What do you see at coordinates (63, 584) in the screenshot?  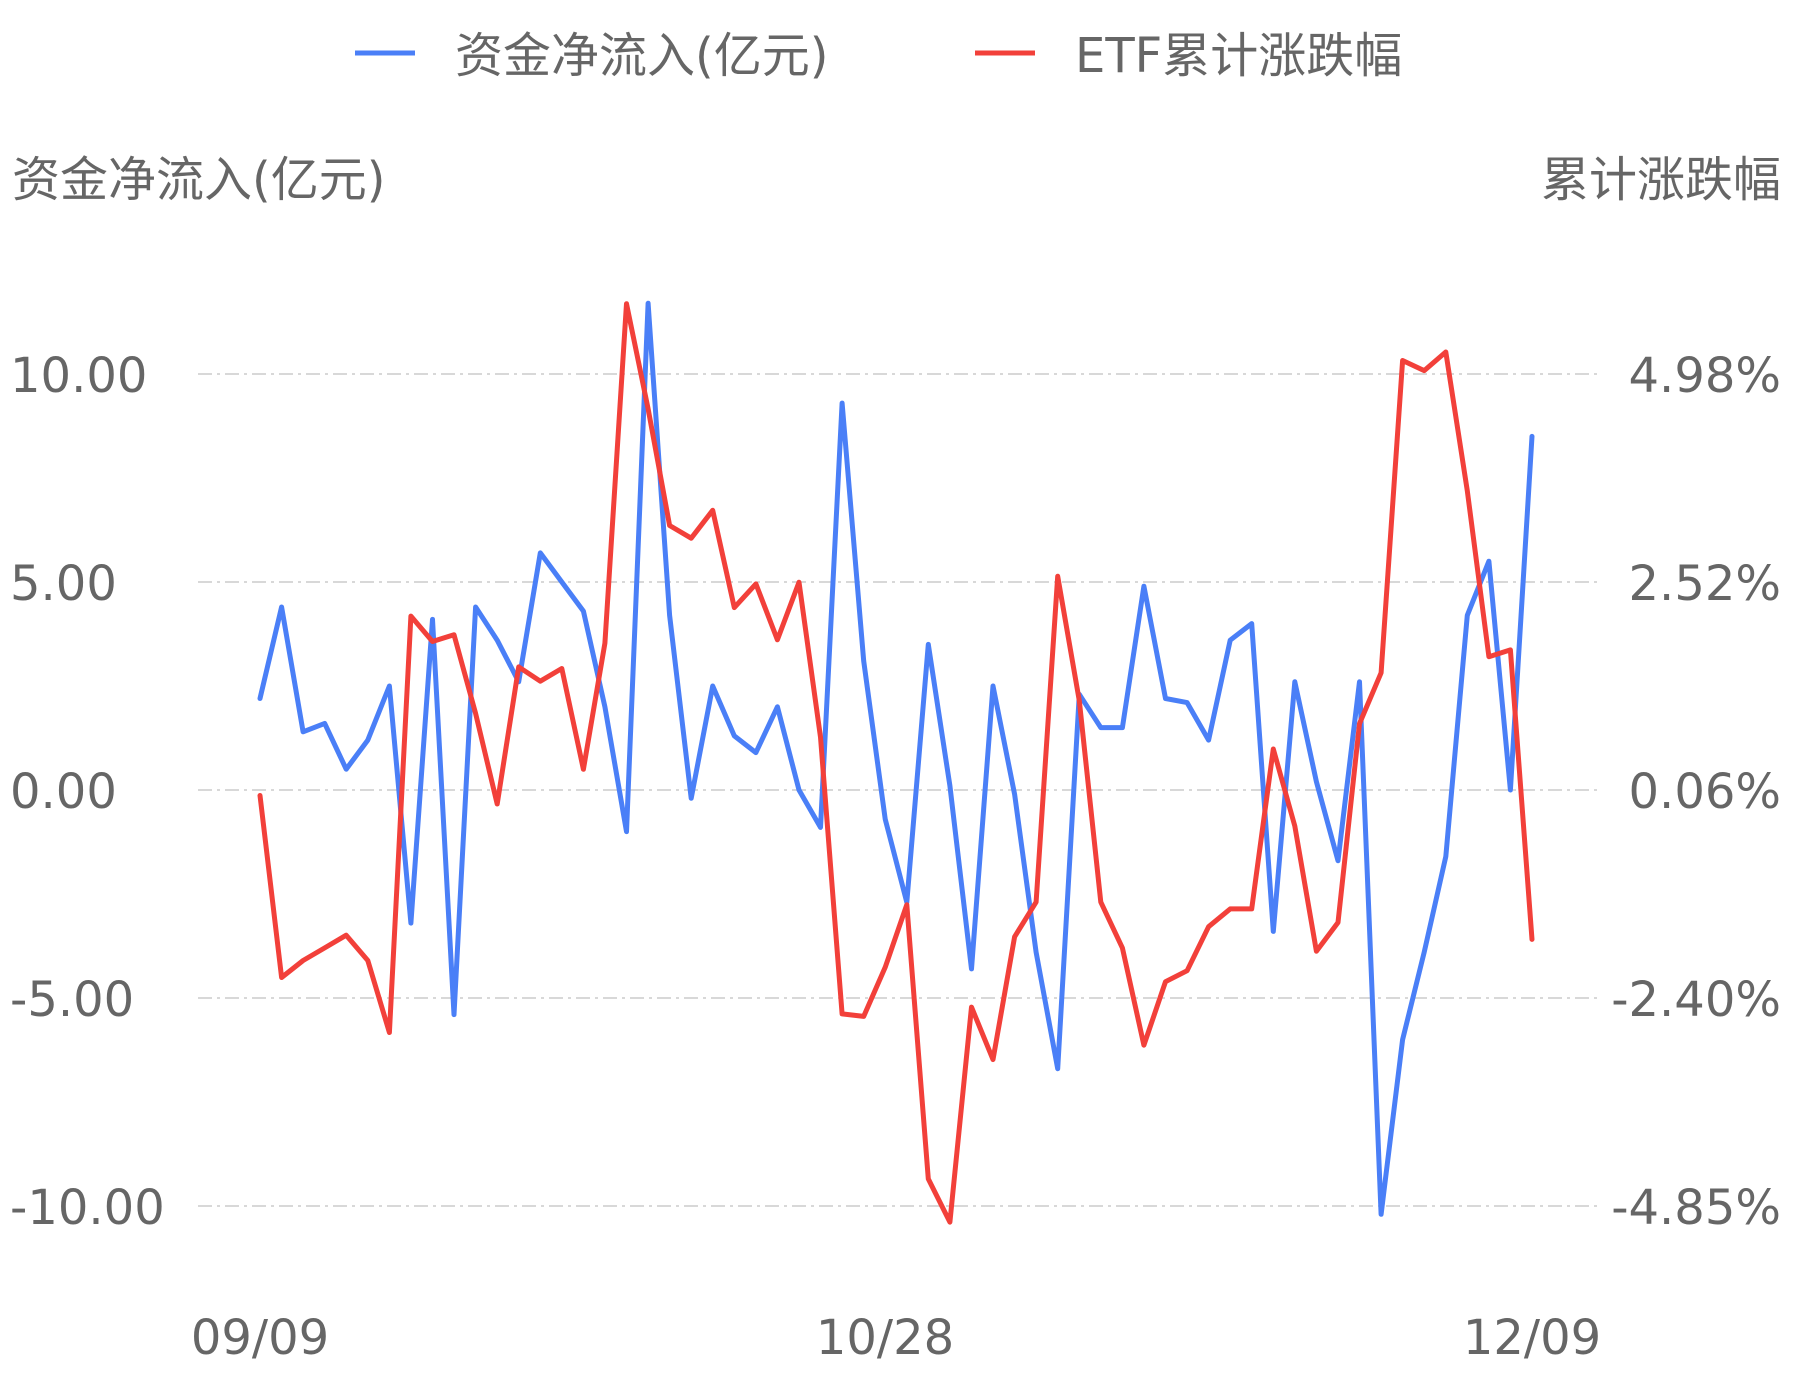 I see `y-left-tick-label: 5.00` at bounding box center [63, 584].